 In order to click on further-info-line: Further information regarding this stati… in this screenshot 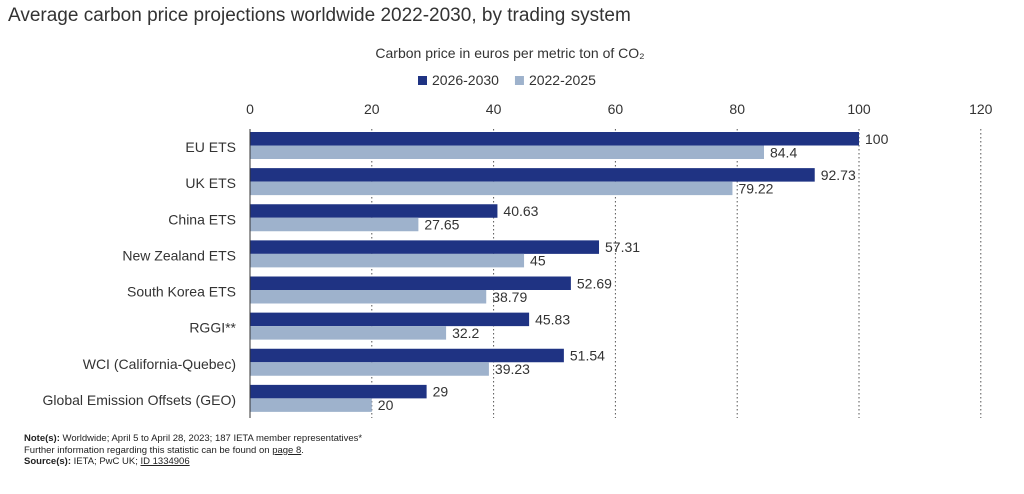, I will do `click(193, 451)`.